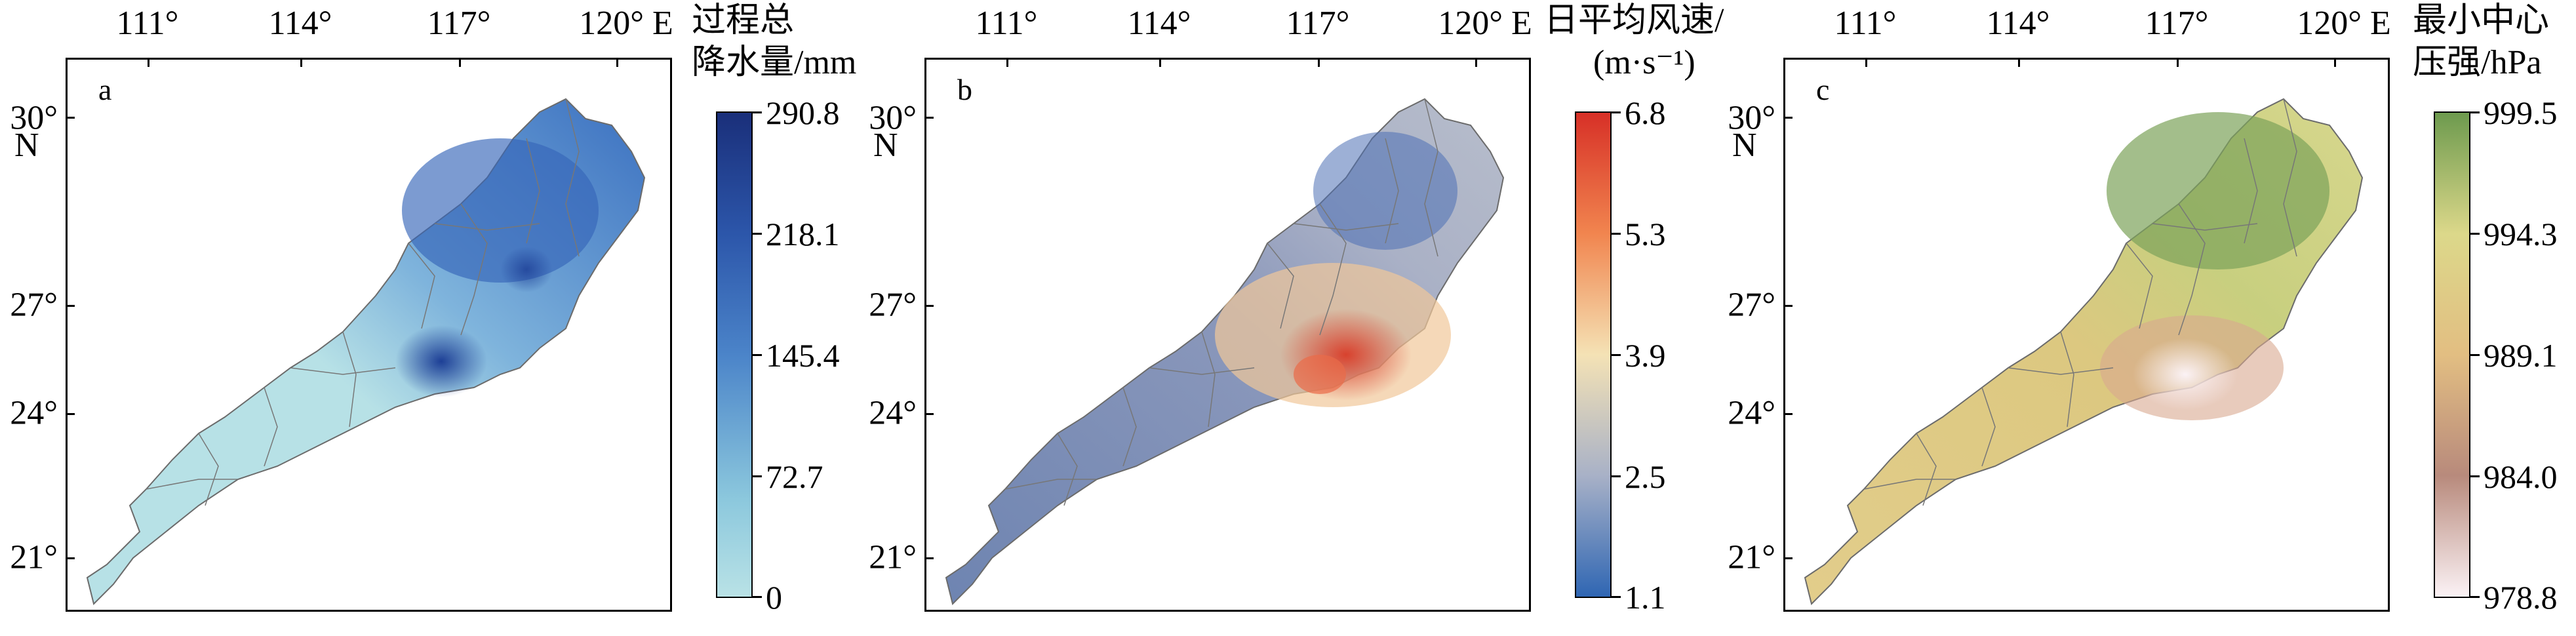 The height and width of the screenshot is (636, 2576). I want to click on colorbar-title-a-line2: 降水量/mm, so click(774, 62).